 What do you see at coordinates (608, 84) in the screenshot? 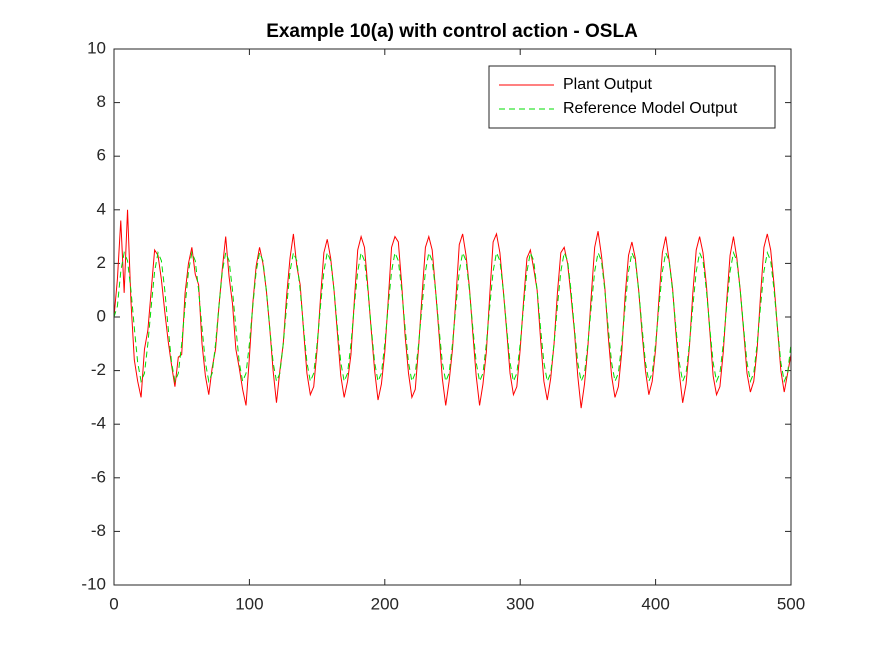
I see `legend-label: Plant Output` at bounding box center [608, 84].